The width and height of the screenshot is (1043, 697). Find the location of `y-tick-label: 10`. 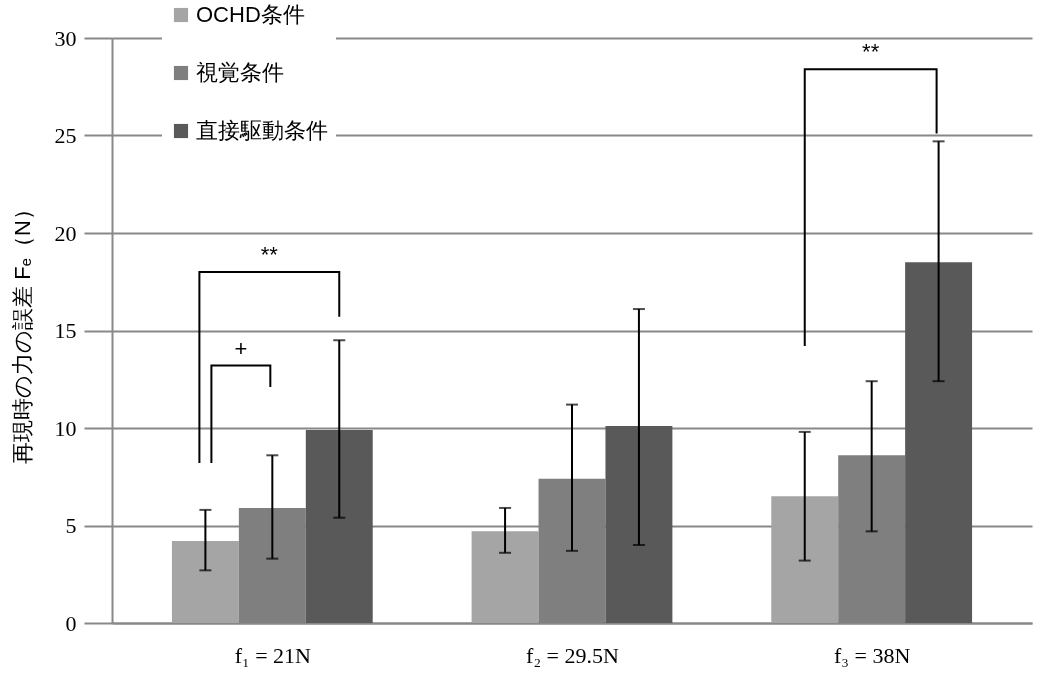

y-tick-label: 10 is located at coordinates (65, 428).